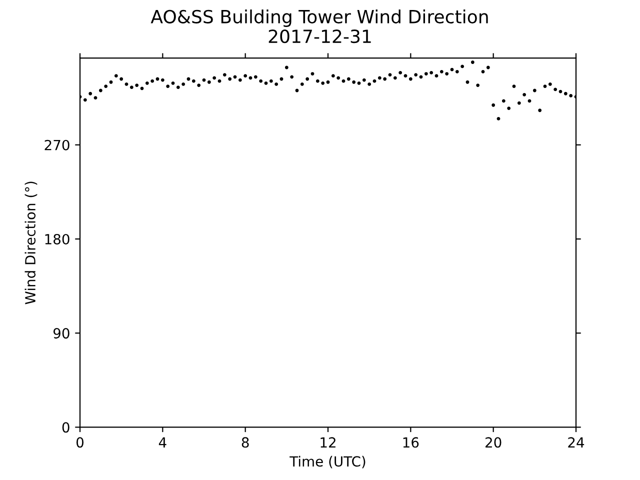 The width and height of the screenshot is (640, 480). What do you see at coordinates (61, 333) in the screenshot?
I see `y-tick-label: 90` at bounding box center [61, 333].